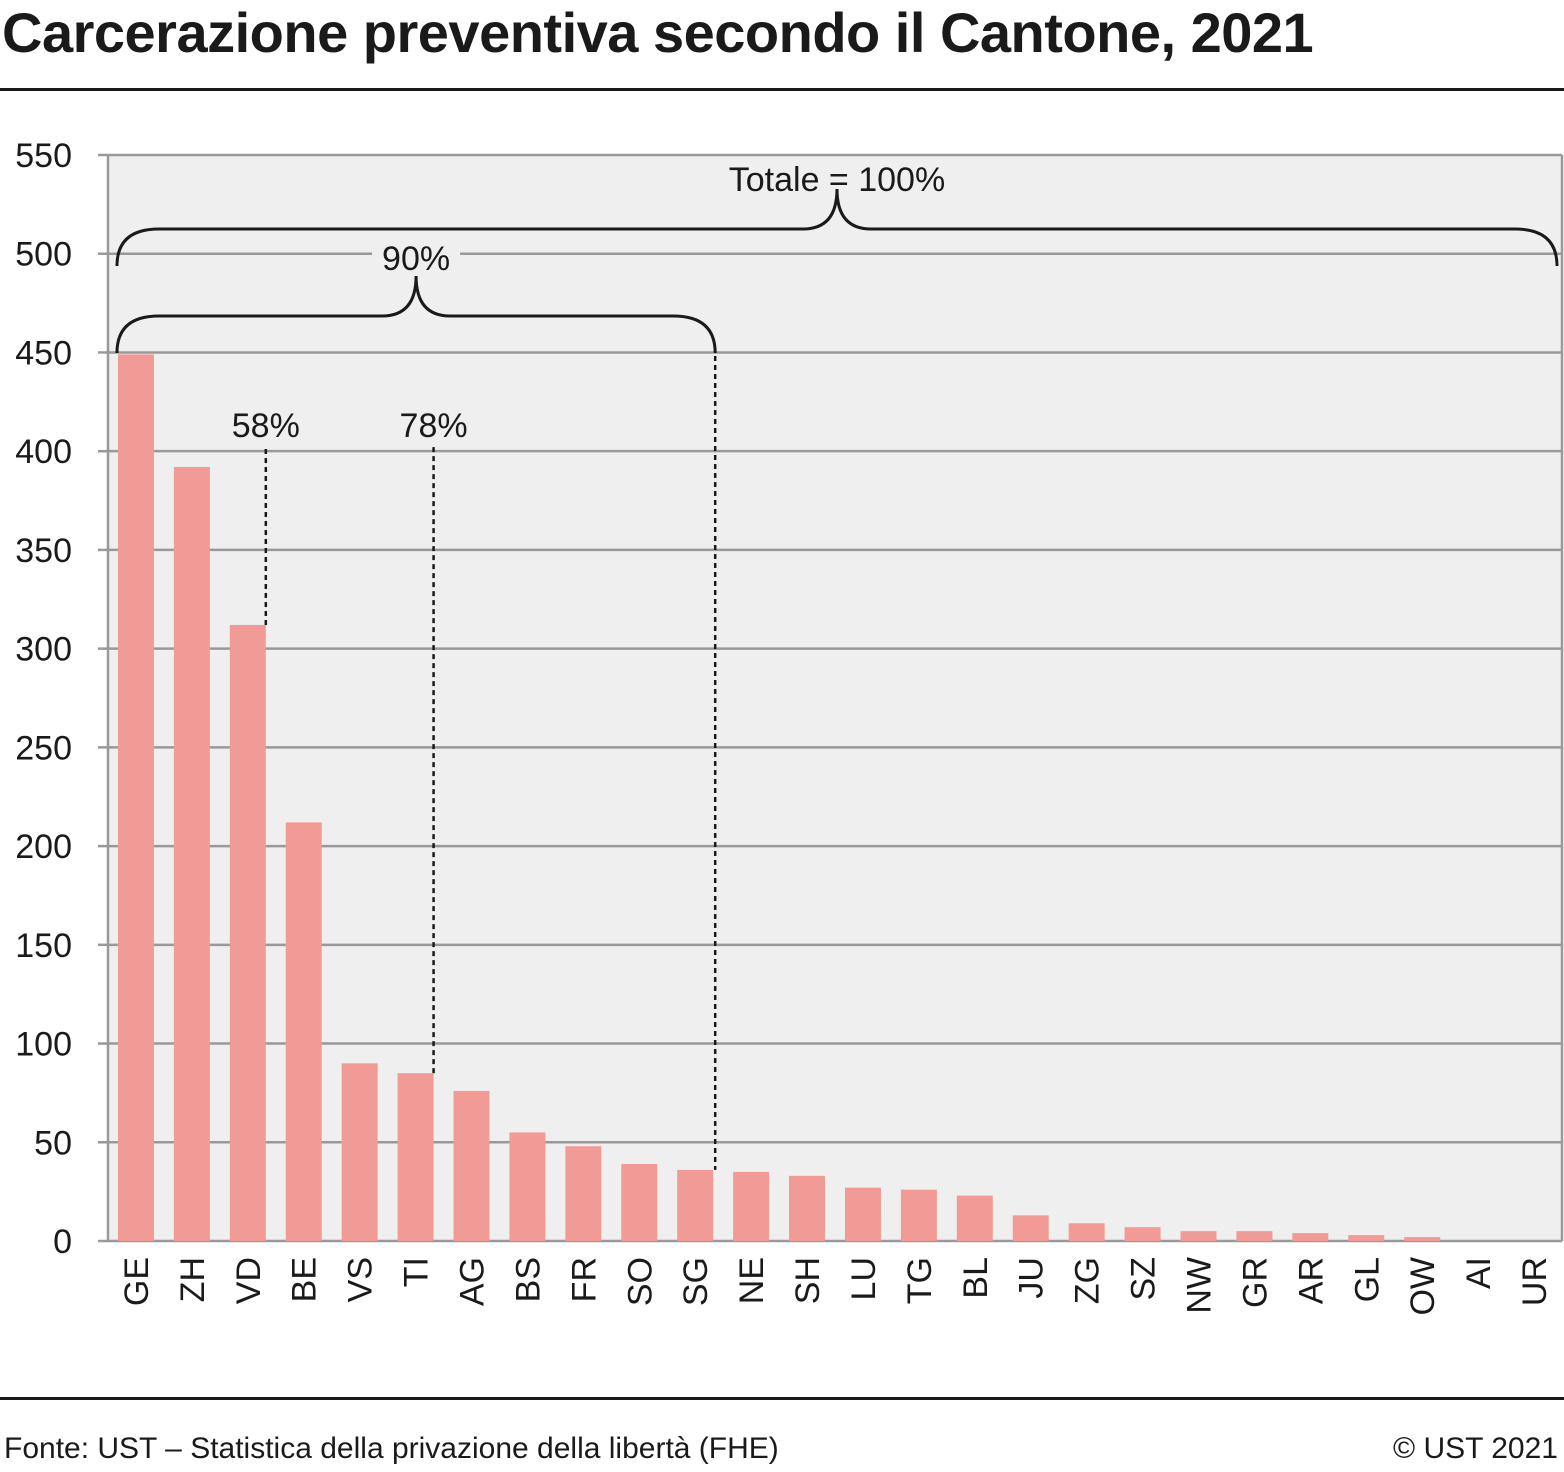 The height and width of the screenshot is (1472, 1564). I want to click on x-tick-label: VD, so click(249, 1280).